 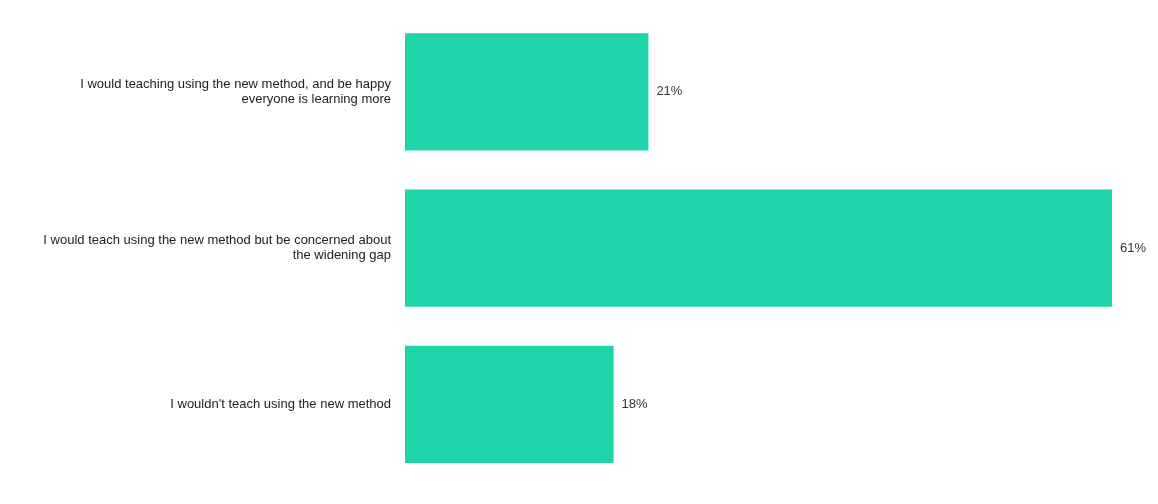 What do you see at coordinates (635, 403) in the screenshot?
I see `data-label: 18%` at bounding box center [635, 403].